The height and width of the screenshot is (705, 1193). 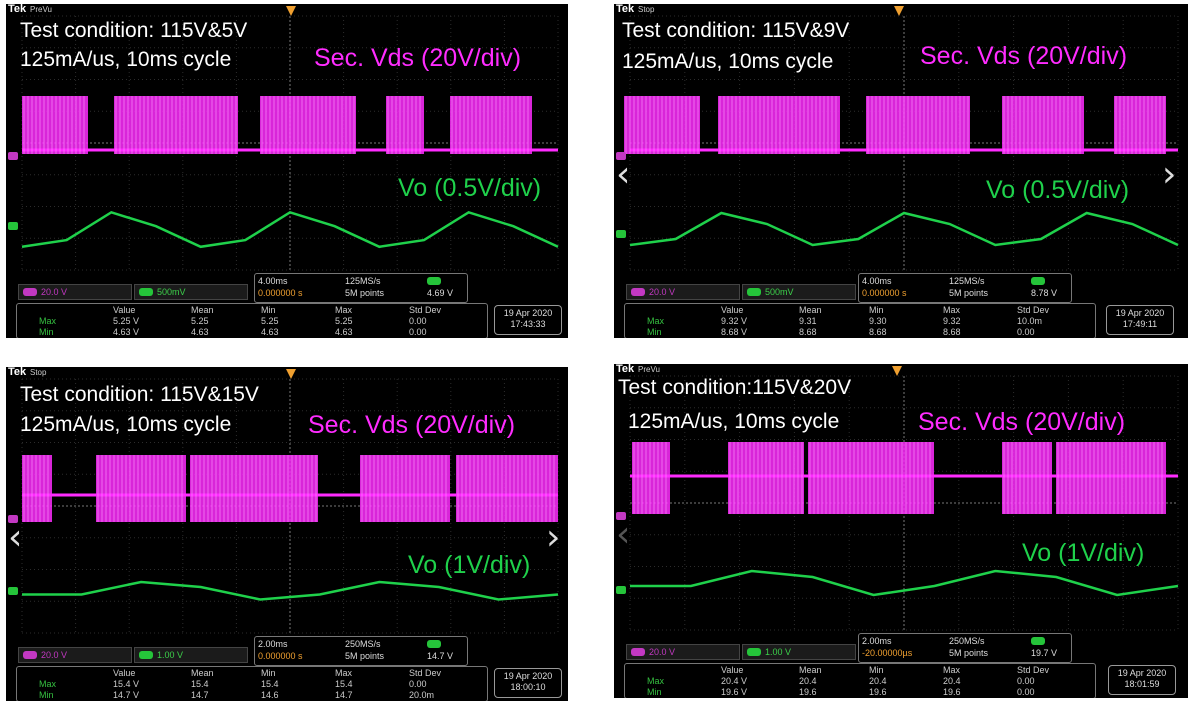 What do you see at coordinates (134, 30) in the screenshot?
I see `condition-line-1: Test condition: 115V&5V` at bounding box center [134, 30].